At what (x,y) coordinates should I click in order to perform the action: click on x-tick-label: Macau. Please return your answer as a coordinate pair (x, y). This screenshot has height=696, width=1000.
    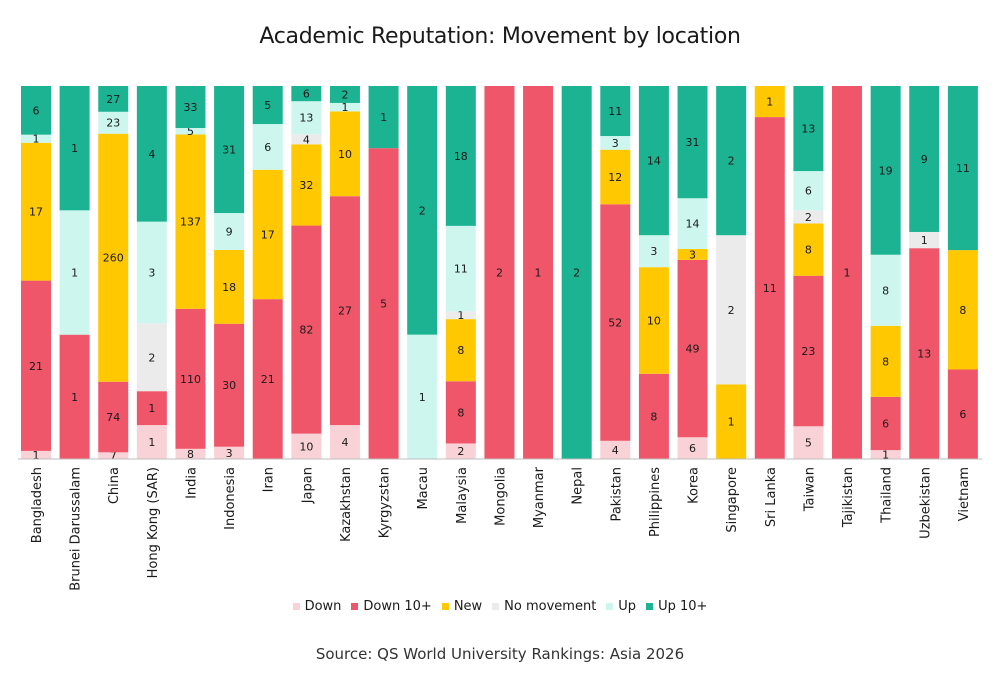
    Looking at the image, I should click on (423, 488).